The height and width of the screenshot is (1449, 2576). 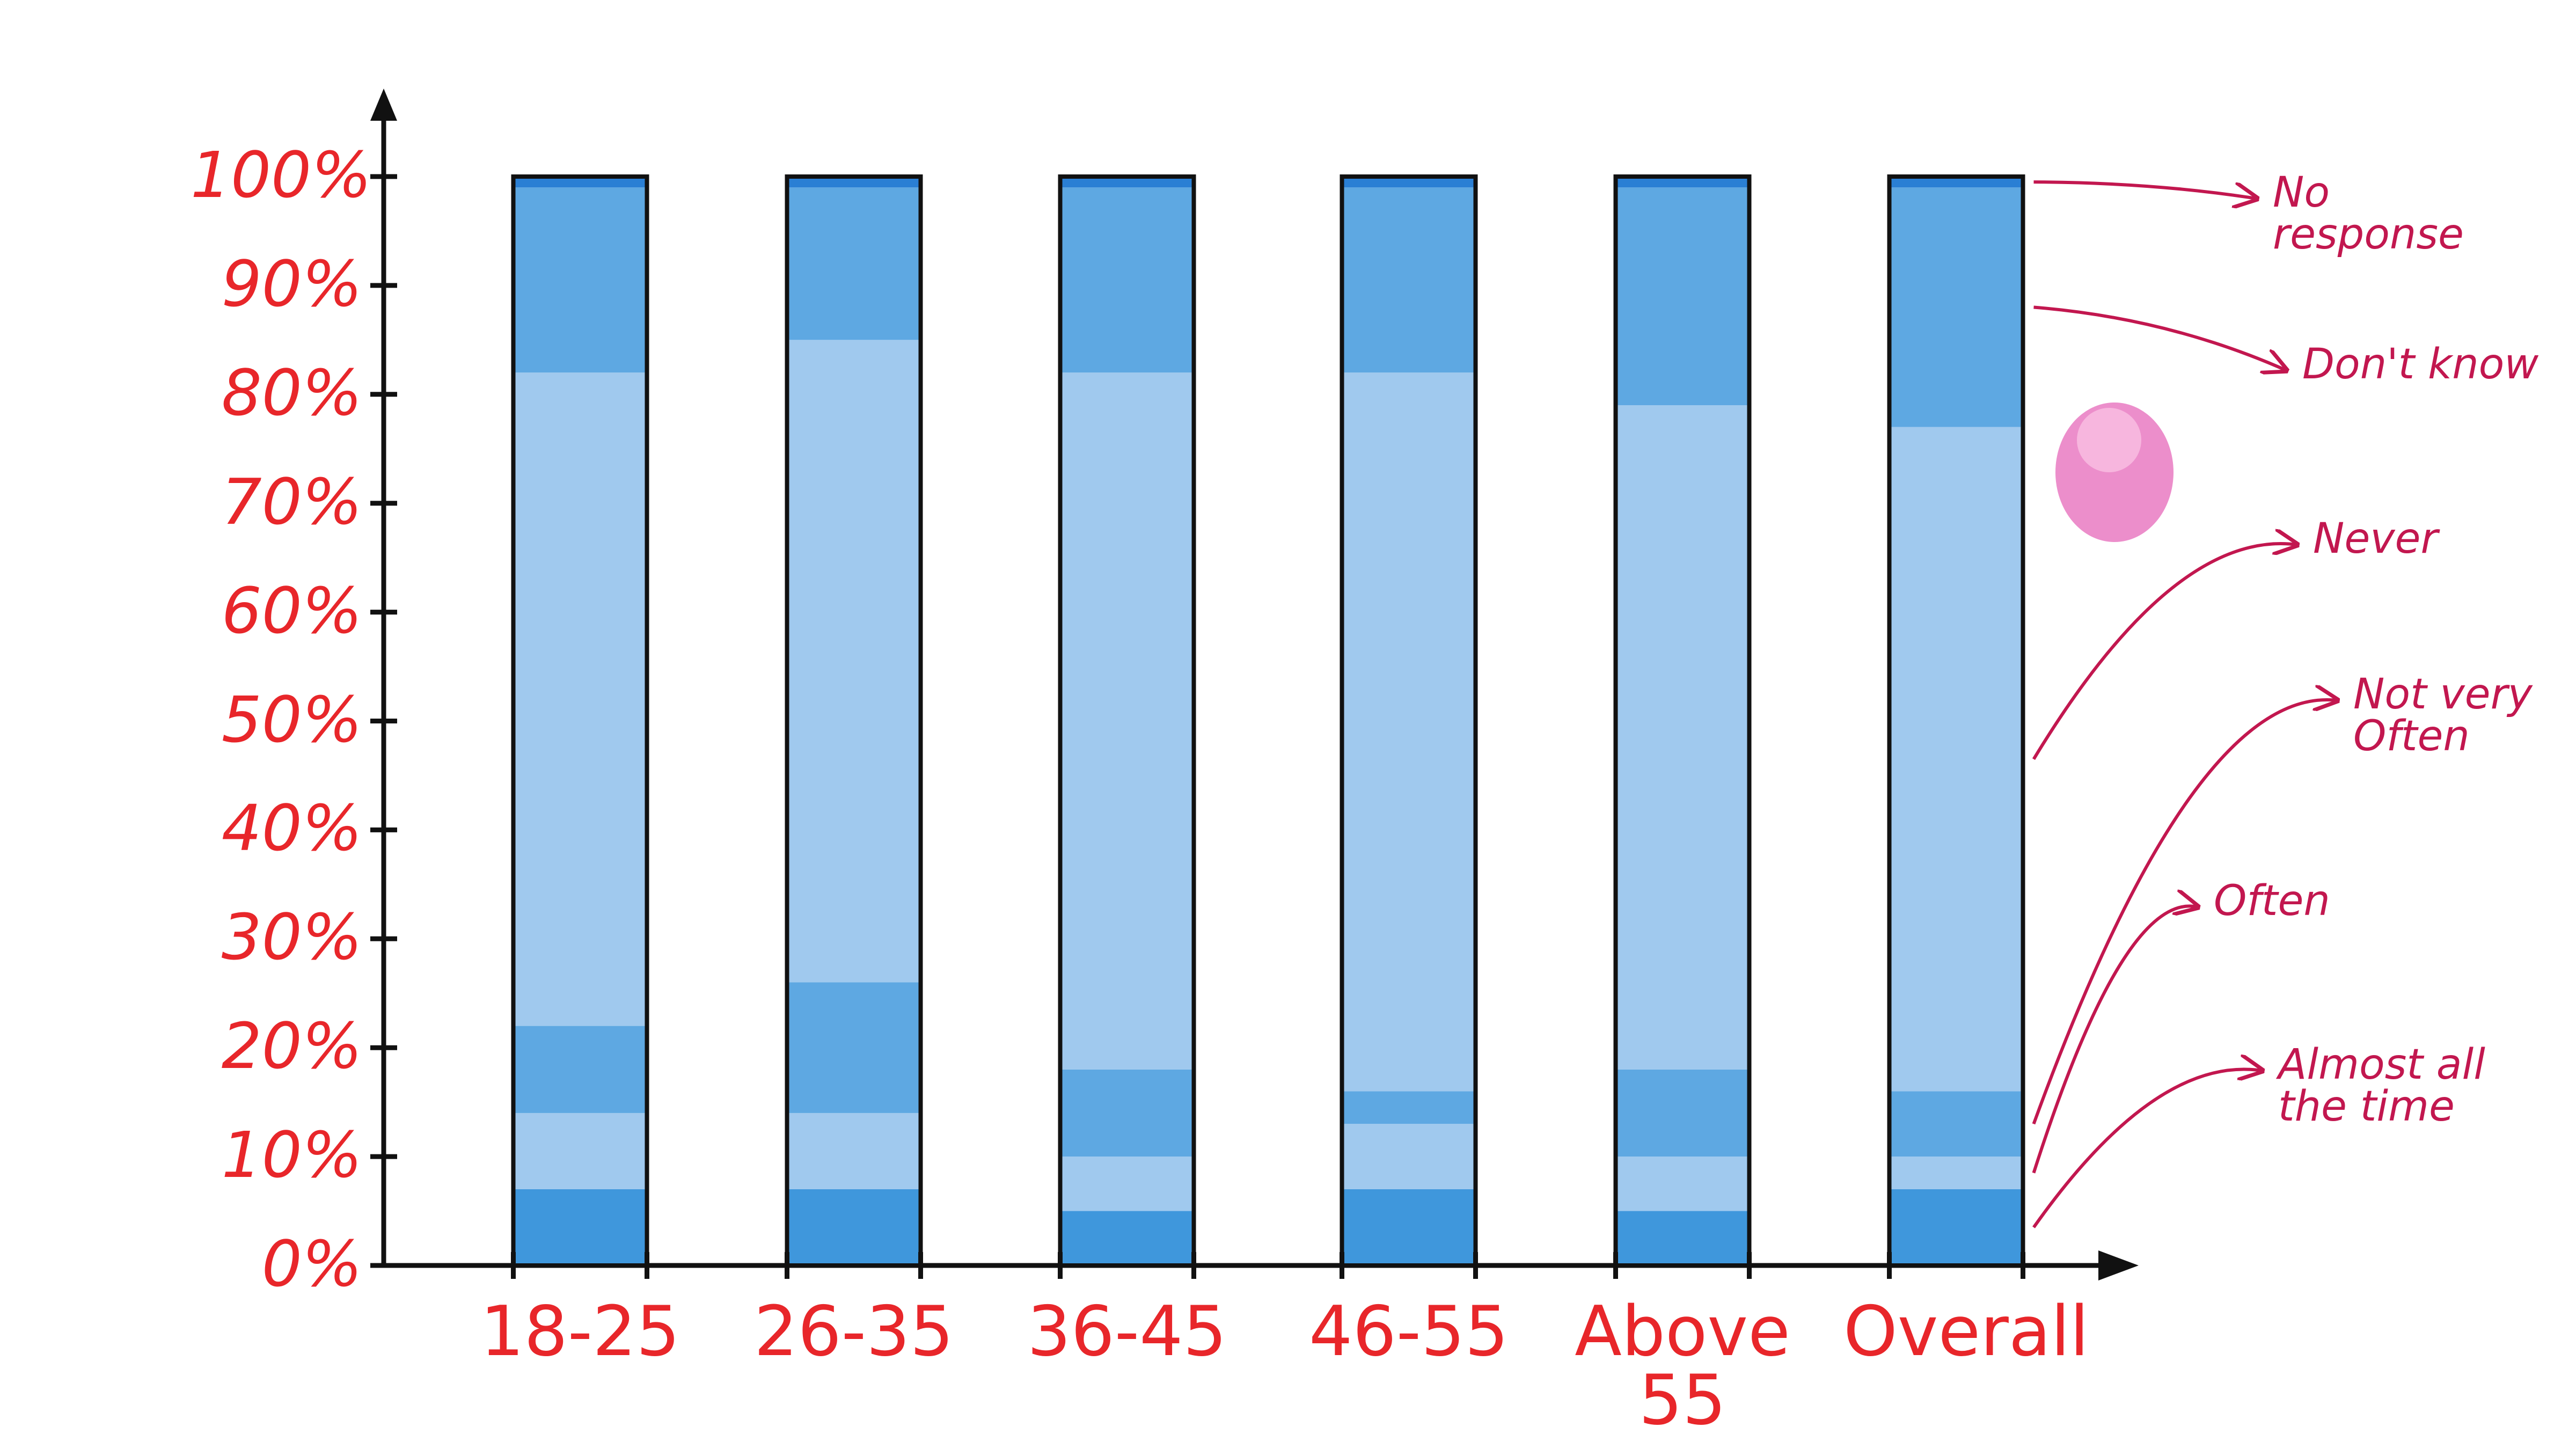 I want to click on x-axis-arrow, so click(x=2118, y=1265).